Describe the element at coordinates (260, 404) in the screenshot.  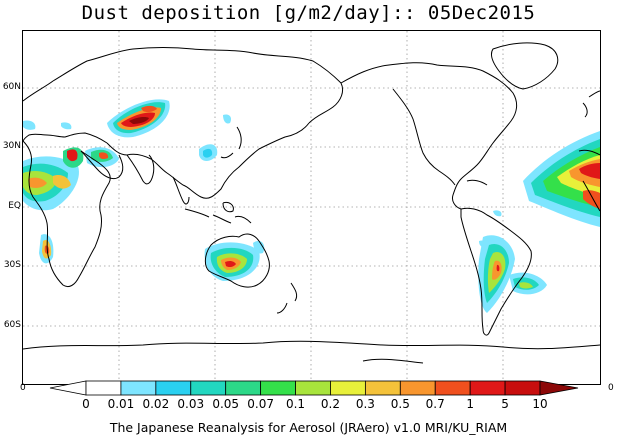
I see `colorbar-tick-label: 0.07` at that location.